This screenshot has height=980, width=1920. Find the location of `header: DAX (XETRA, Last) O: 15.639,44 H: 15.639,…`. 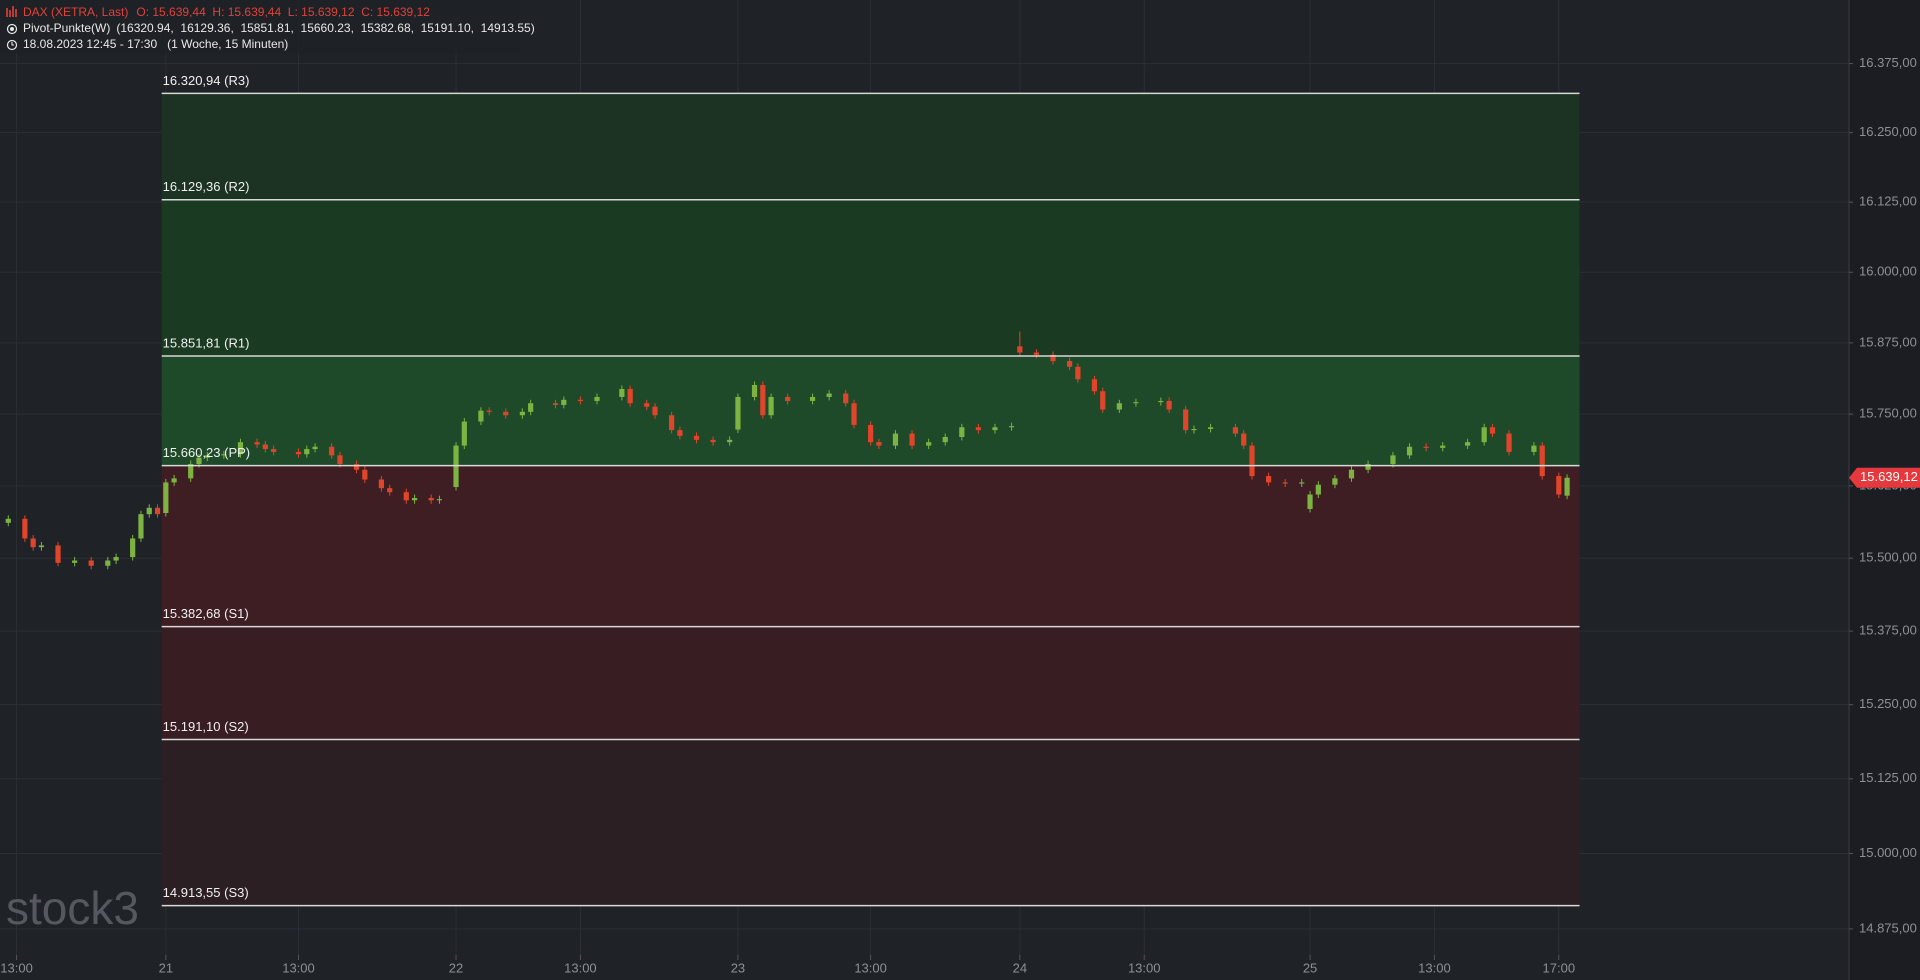

header: DAX (XETRA, Last) O: 15.639,44 H: 15.639,… is located at coordinates (267, 27).